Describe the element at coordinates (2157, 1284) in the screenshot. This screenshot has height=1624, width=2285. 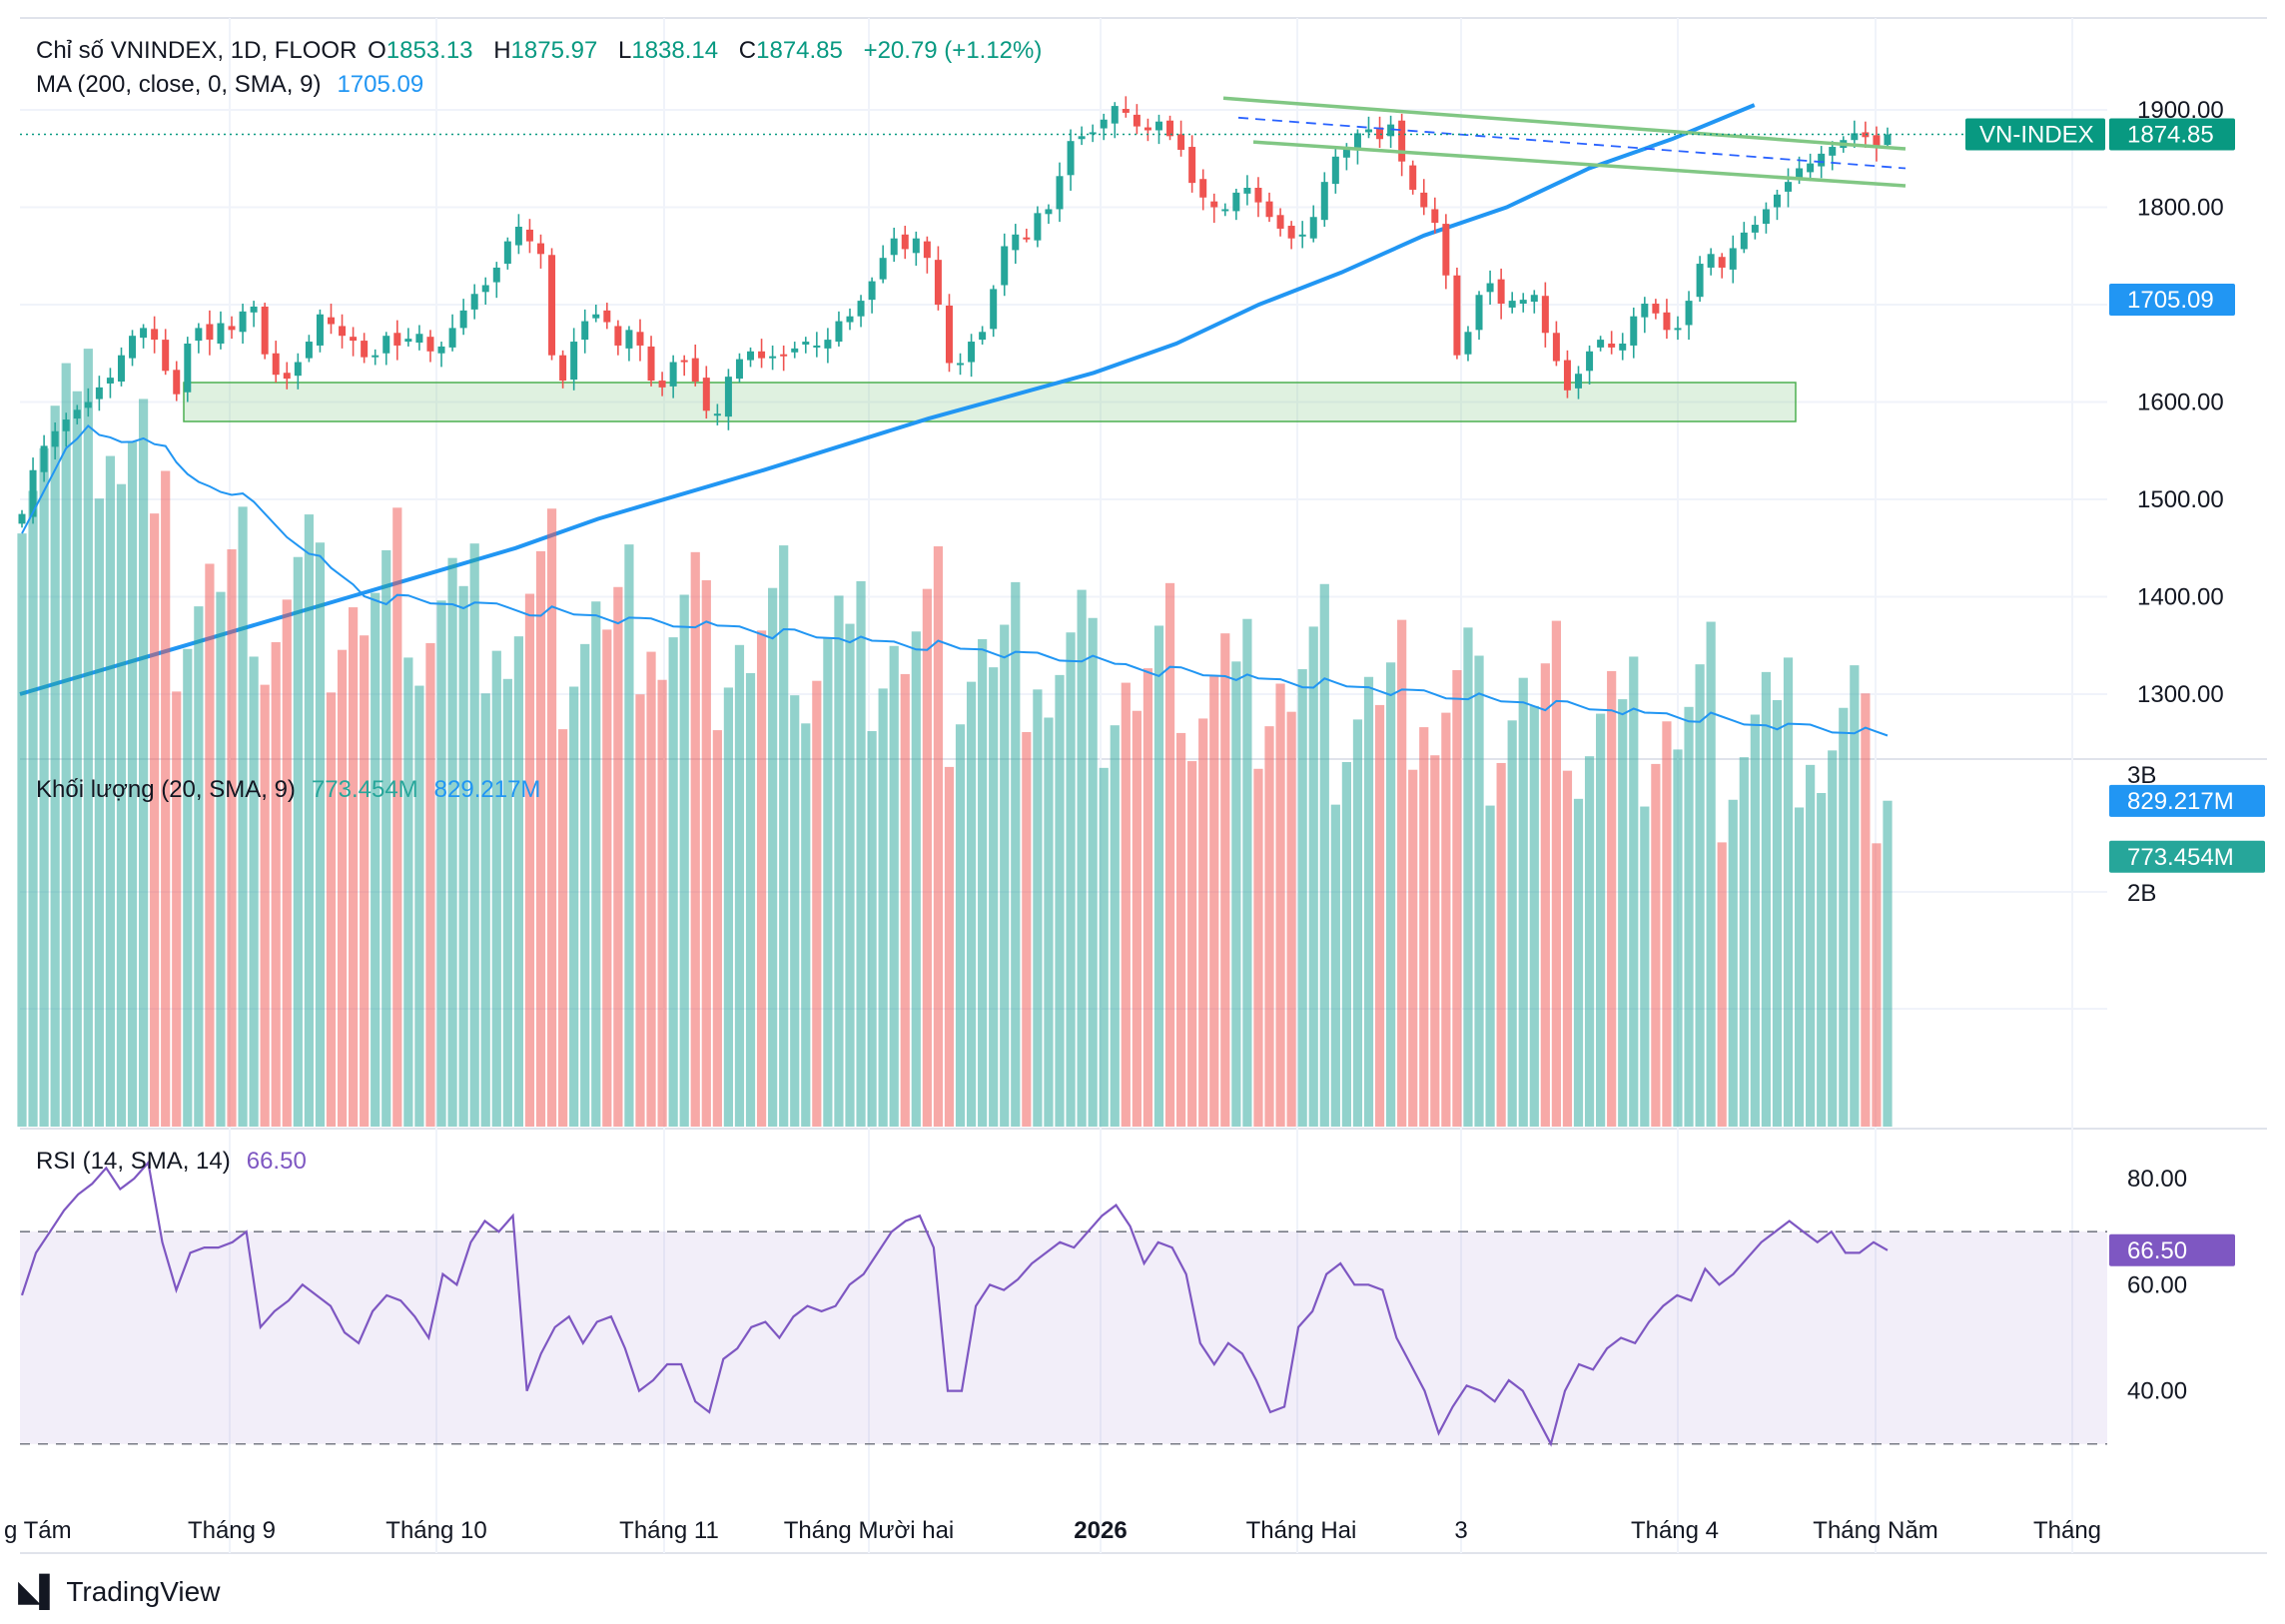
I see `rsi-tick-label: 60.00` at that location.